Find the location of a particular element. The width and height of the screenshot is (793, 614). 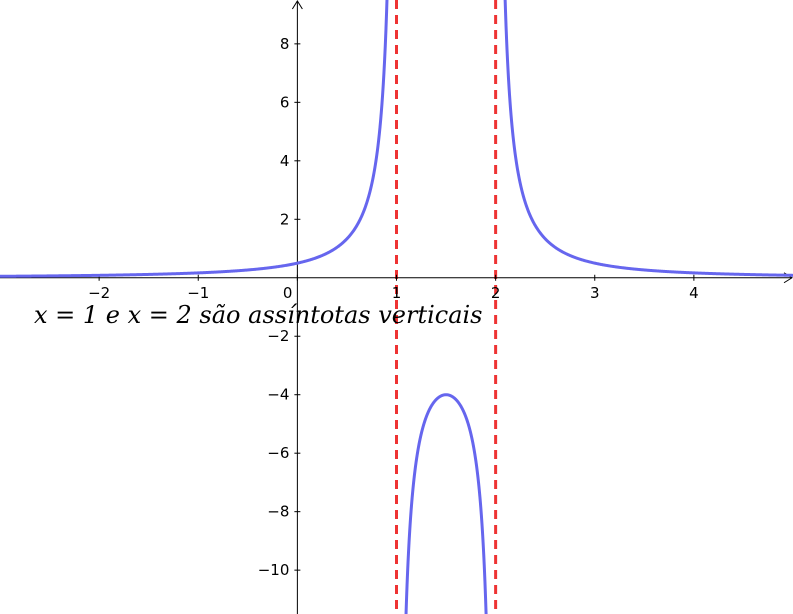

y-tick-label: 2 is located at coordinates (285, 219).